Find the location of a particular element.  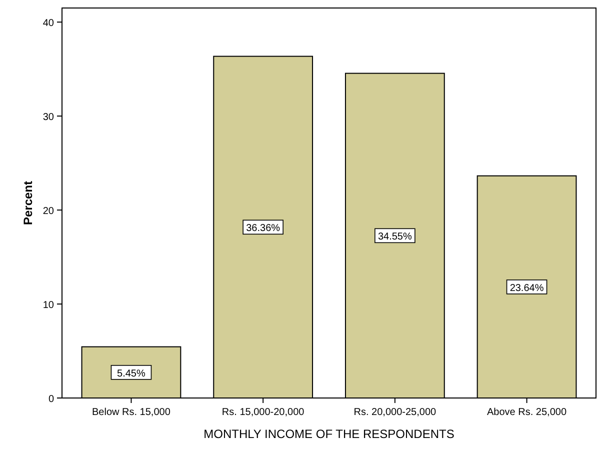

y-tick-label: 20 is located at coordinates (48, 212).